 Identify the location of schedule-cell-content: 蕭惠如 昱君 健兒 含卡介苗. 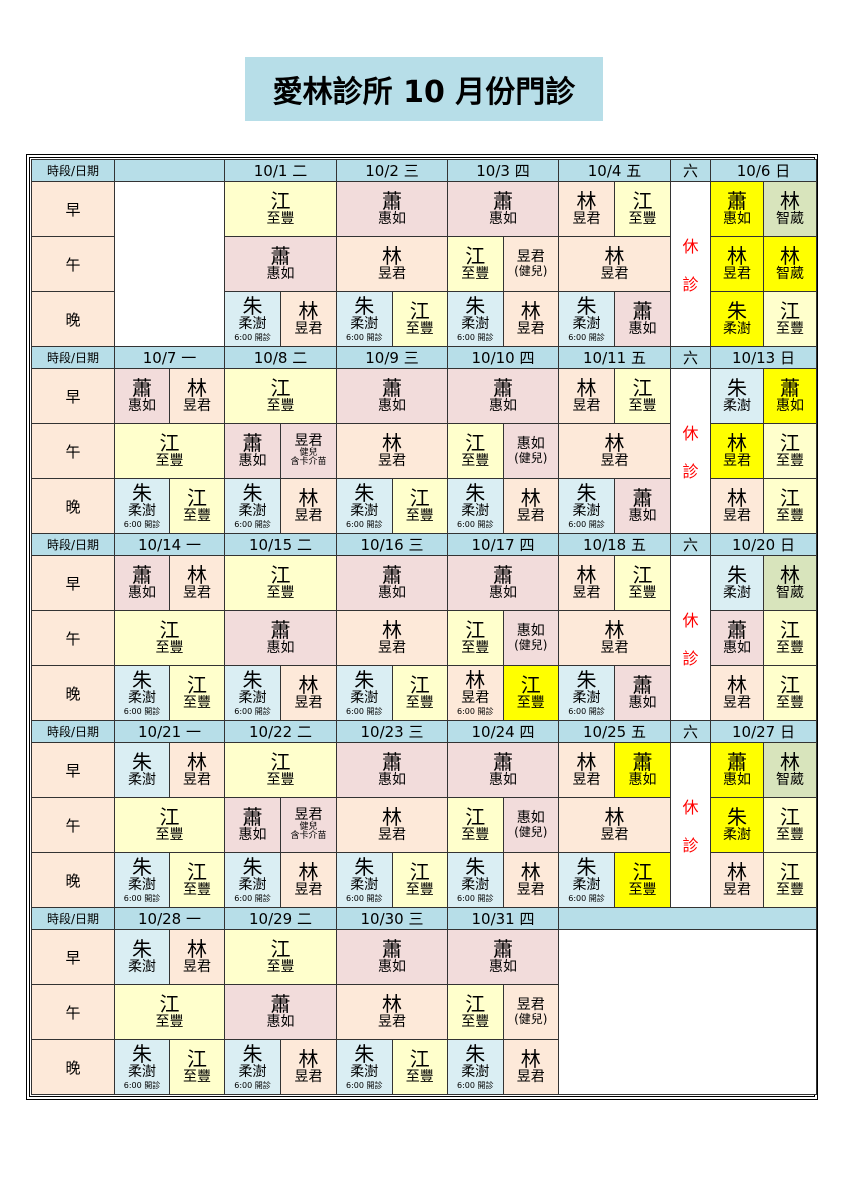
(280, 825).